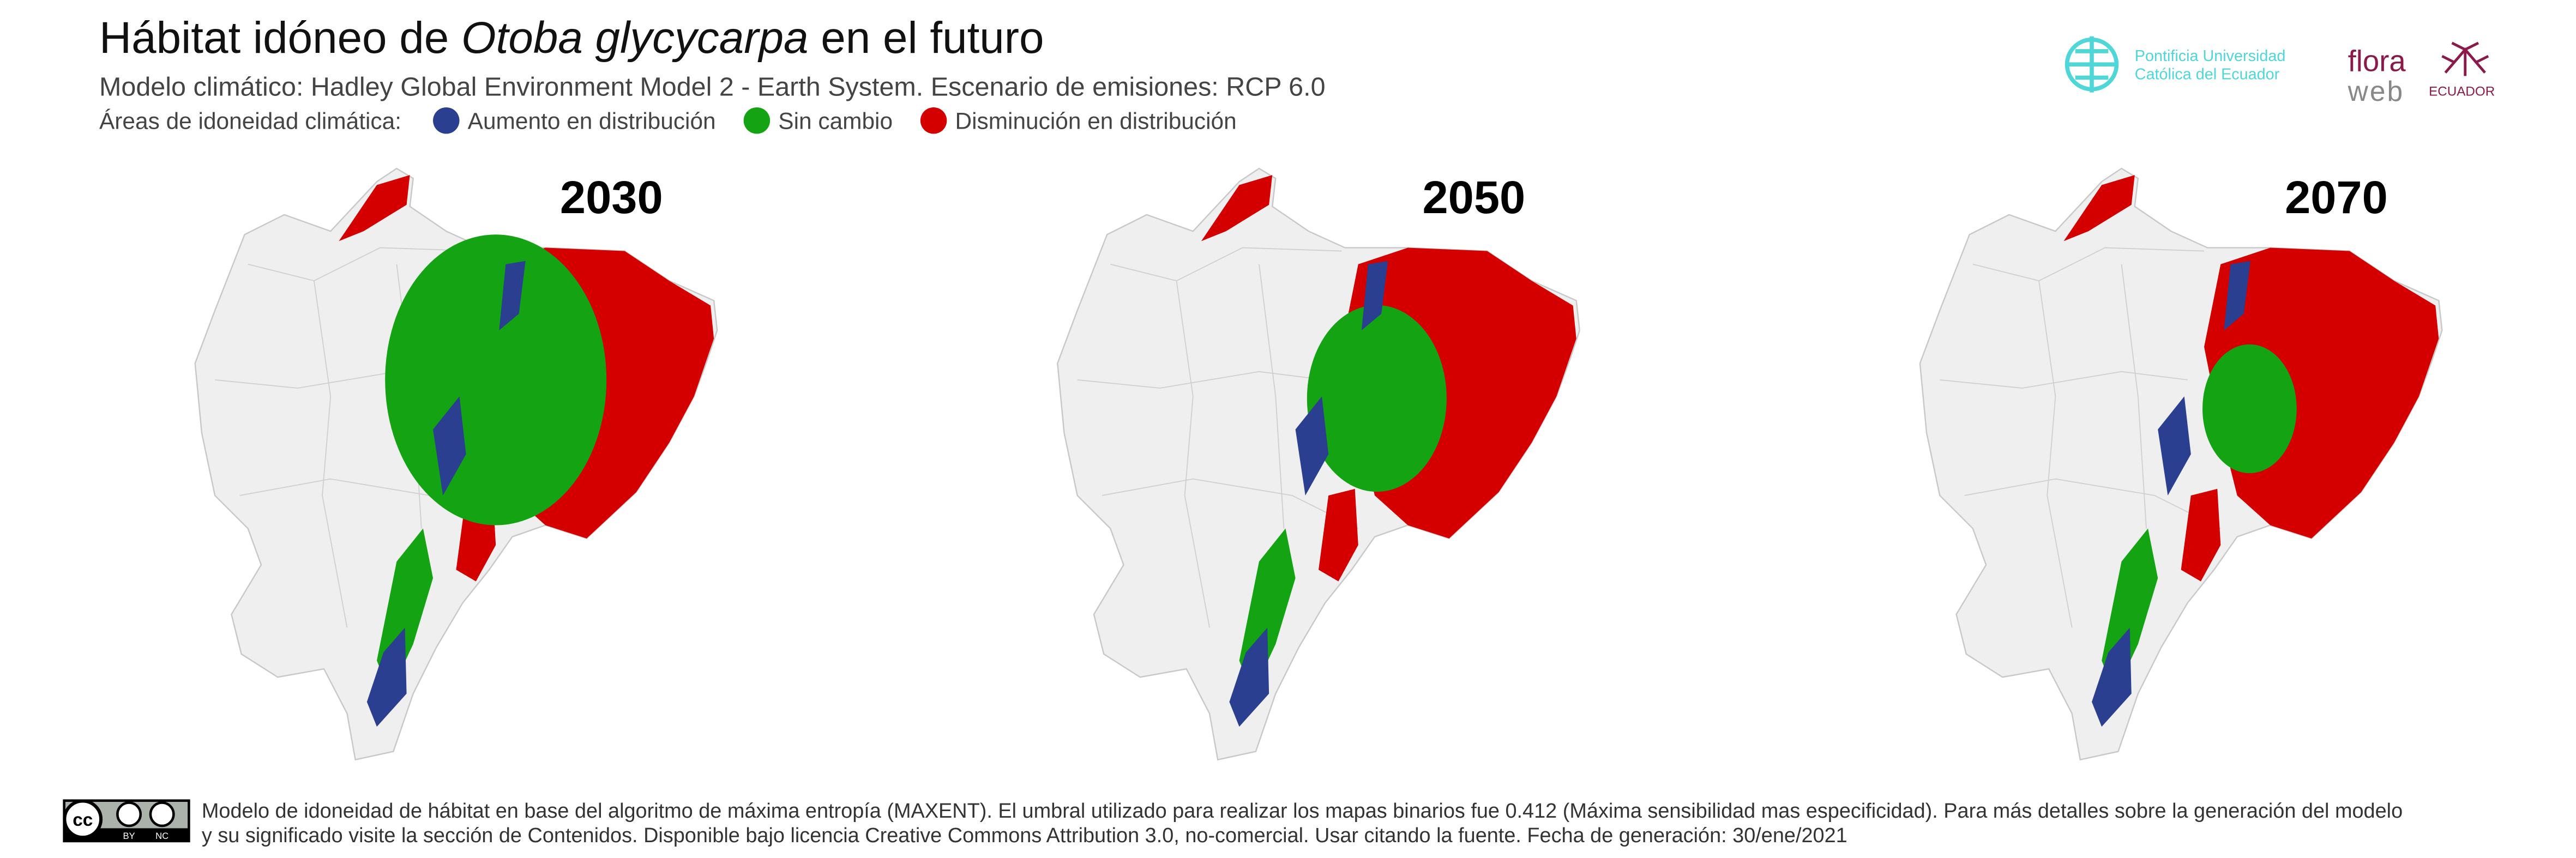  Describe the element at coordinates (250, 121) in the screenshot. I see `legend-label: Áreas de idoneidad climática:` at that location.